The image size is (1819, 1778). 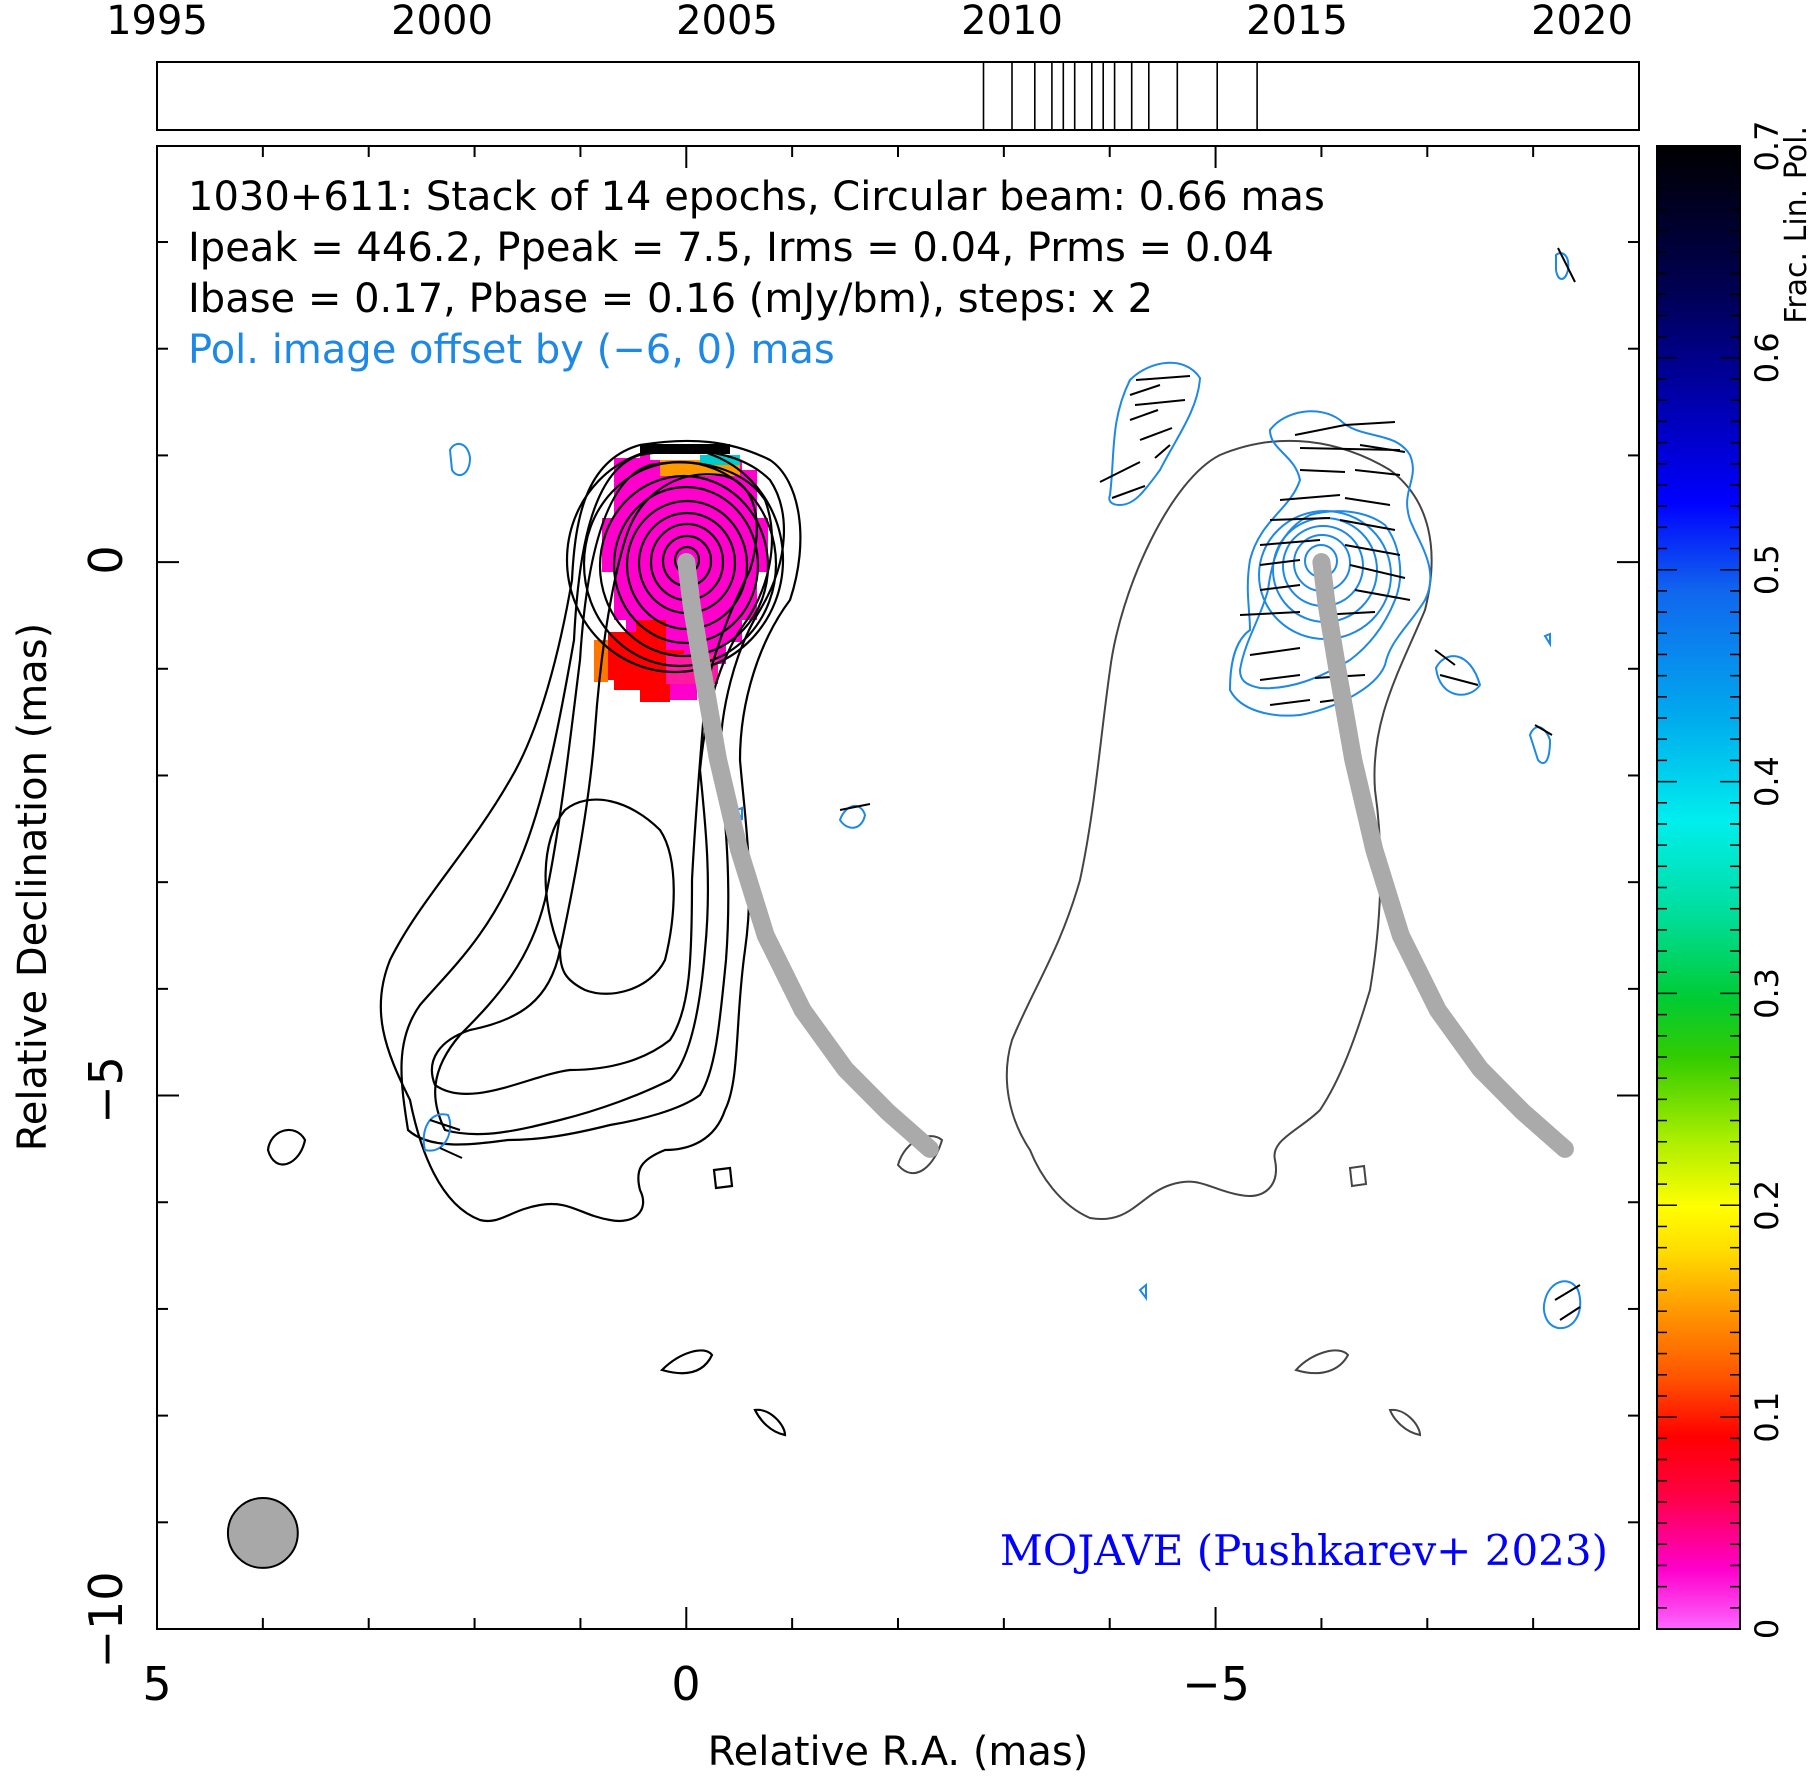 I want to click on timeline-tick-label: 2005, so click(x=727, y=22).